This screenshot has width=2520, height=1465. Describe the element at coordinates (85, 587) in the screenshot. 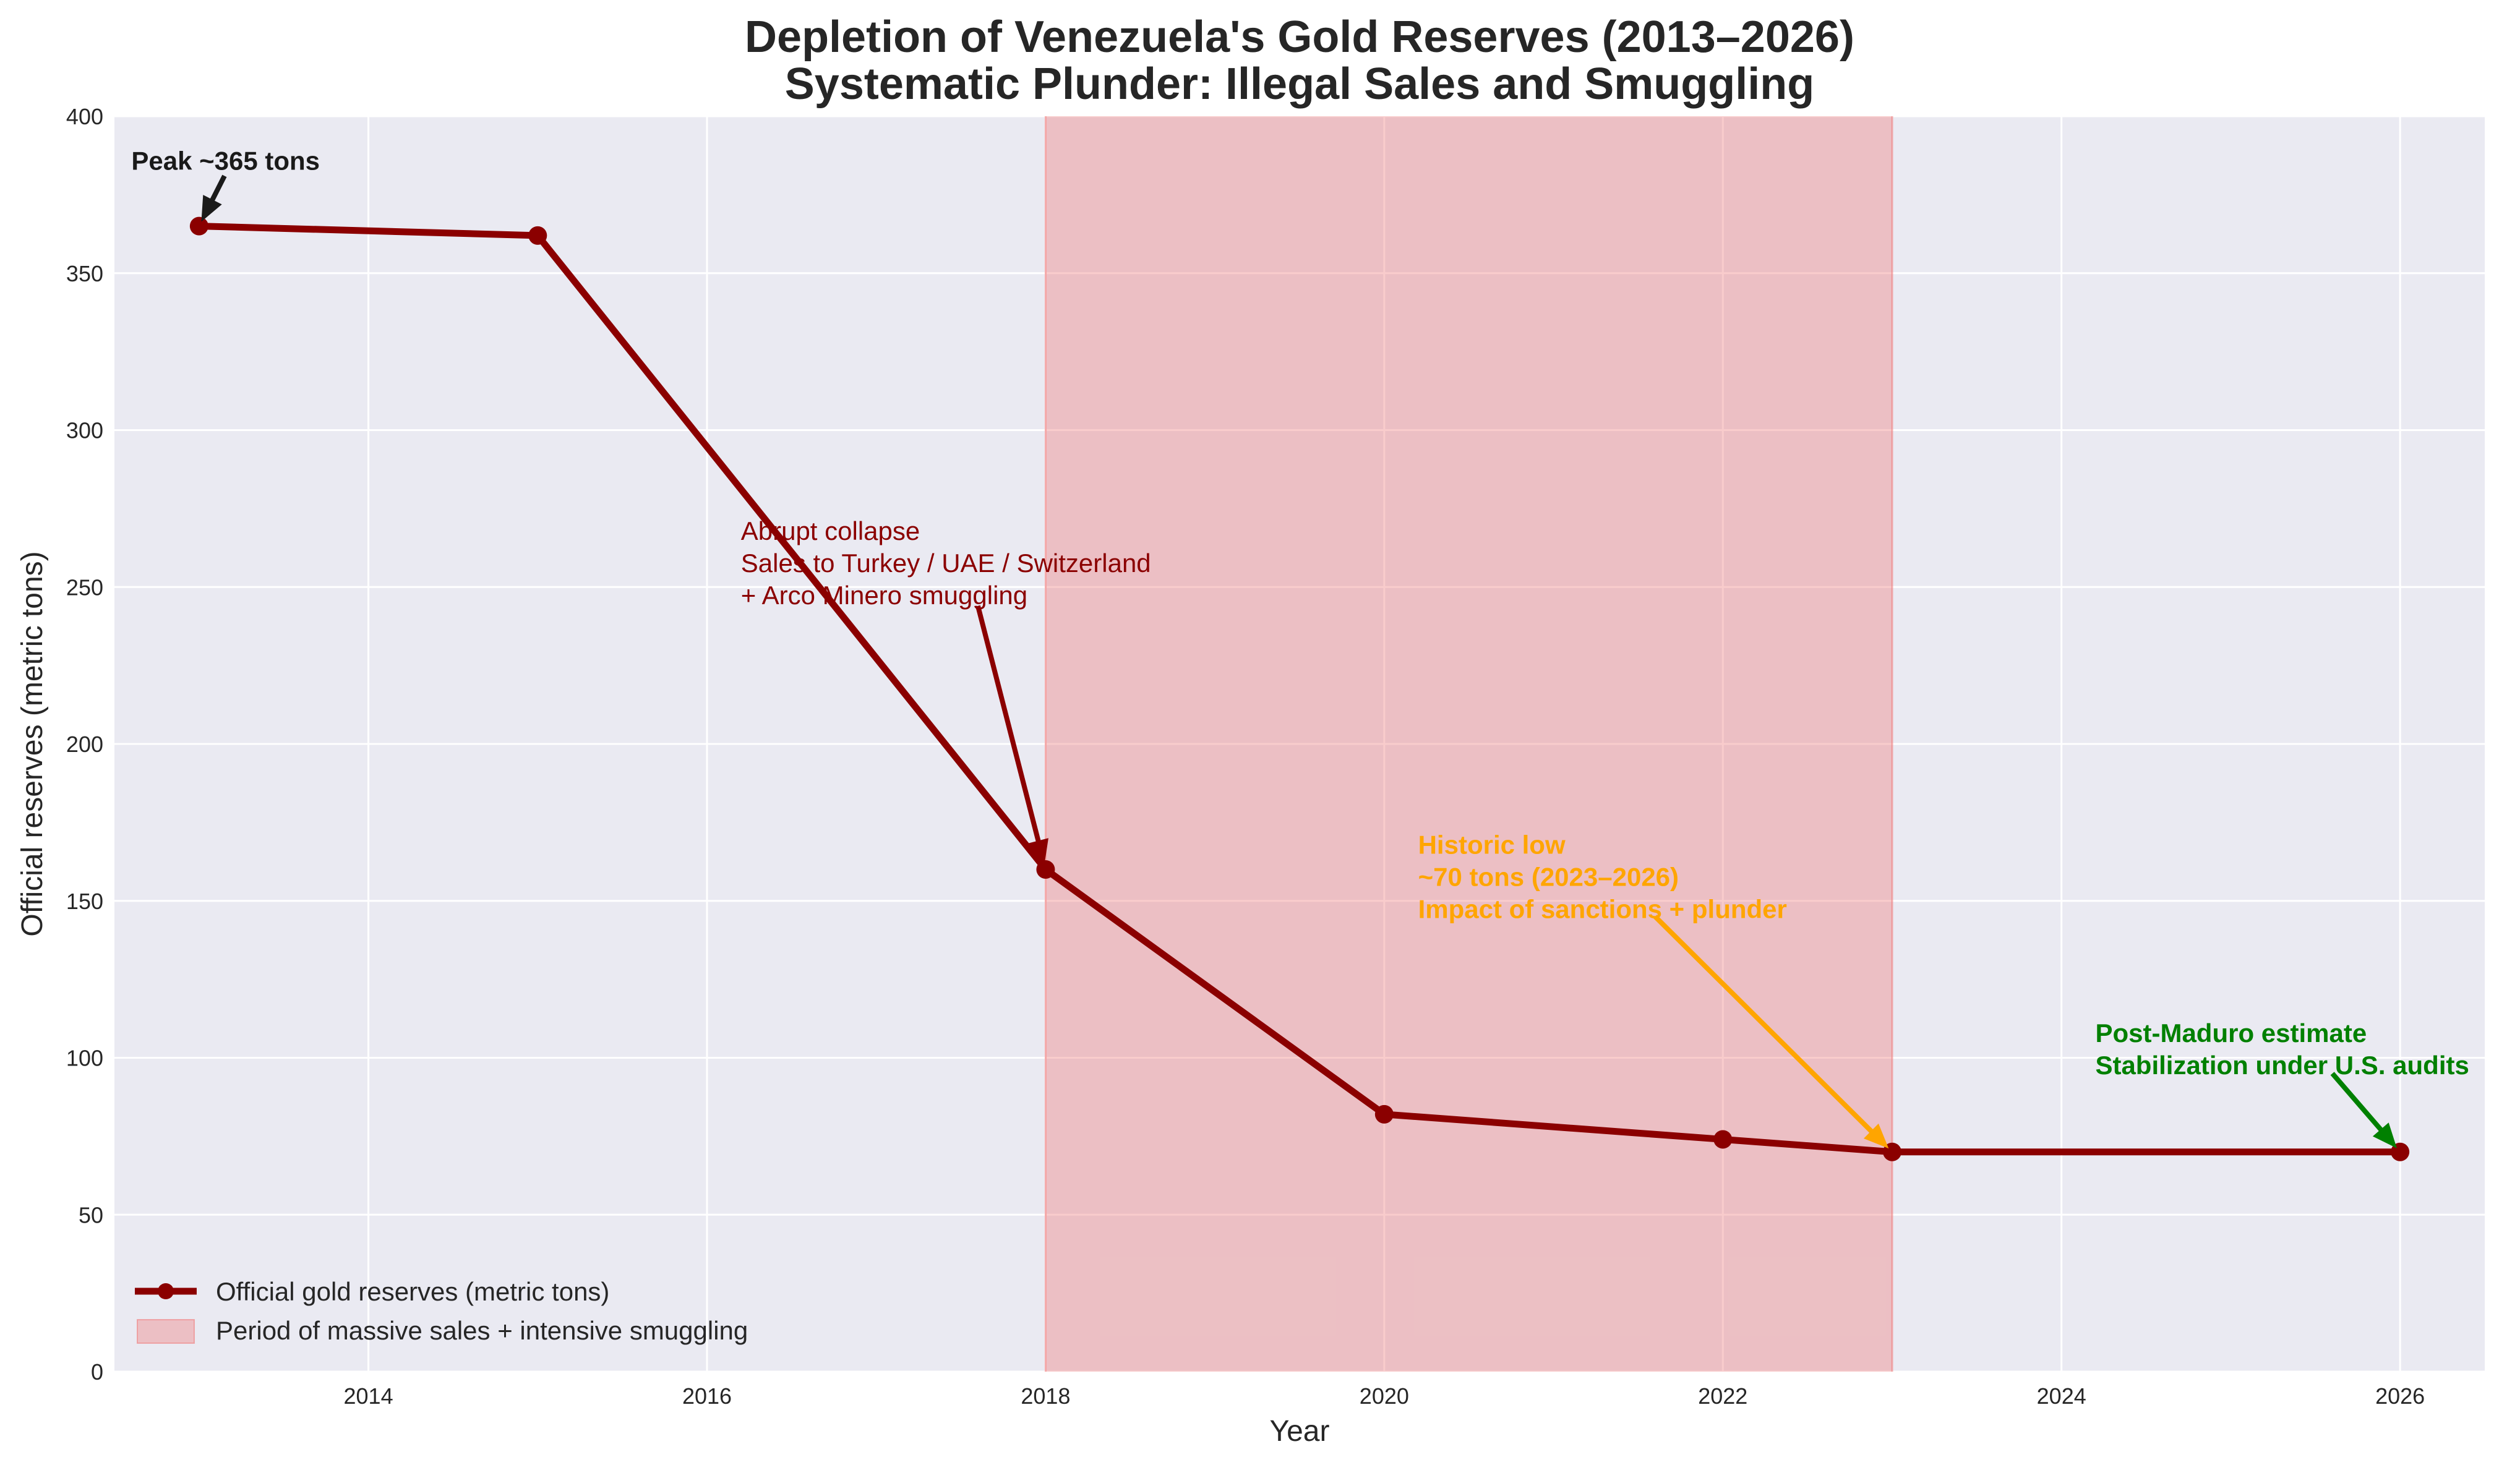

I see `y-tick-label: 250` at that location.